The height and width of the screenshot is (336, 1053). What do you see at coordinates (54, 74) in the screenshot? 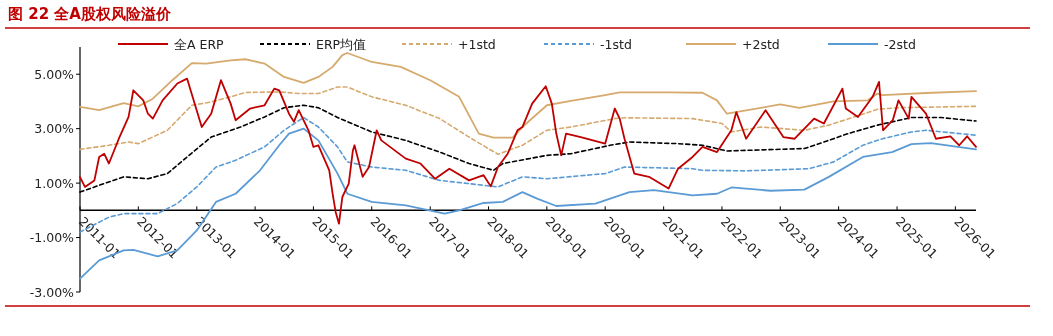
I see `y-tick-label: 5.00%` at bounding box center [54, 74].